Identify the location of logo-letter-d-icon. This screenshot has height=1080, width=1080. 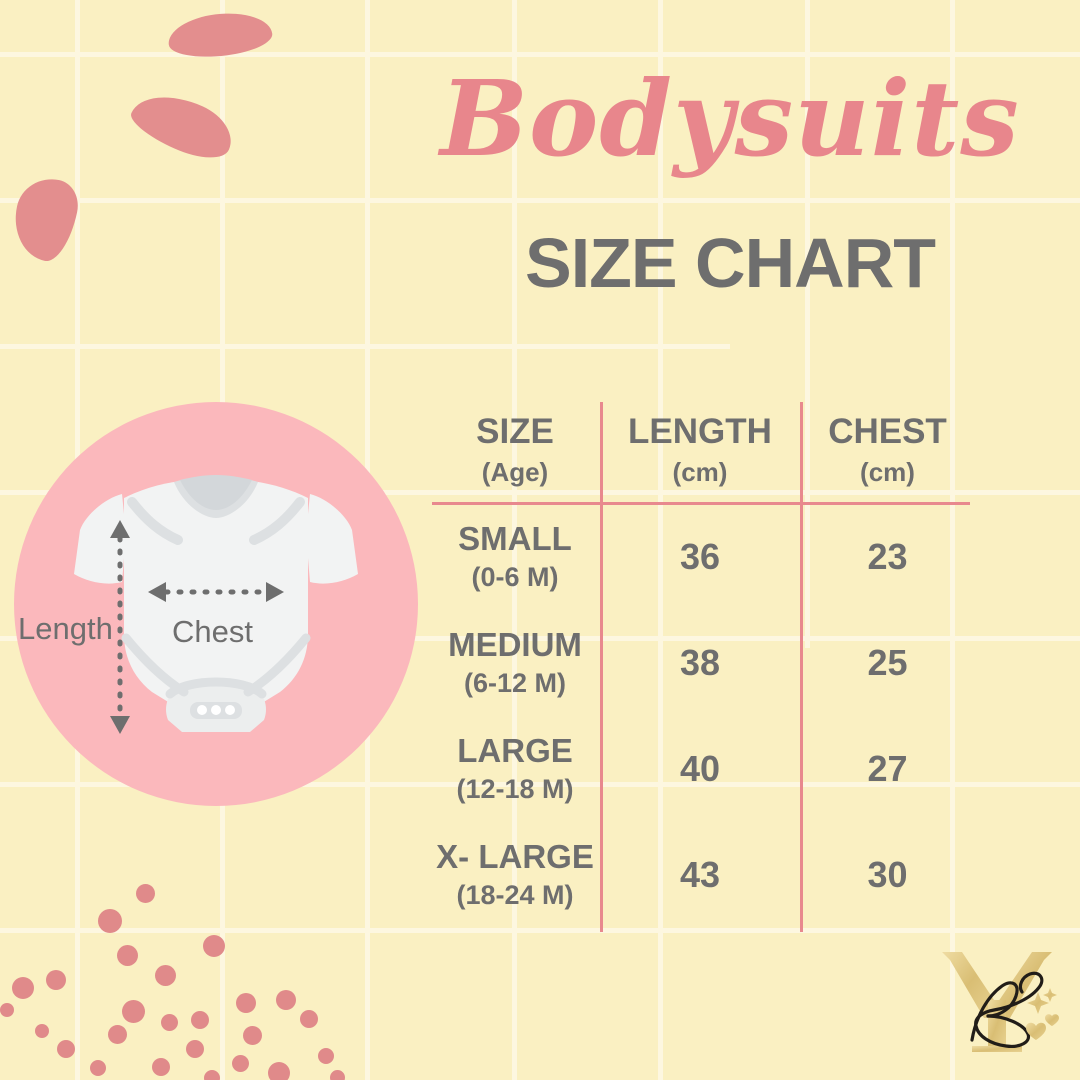
(1007, 1009).